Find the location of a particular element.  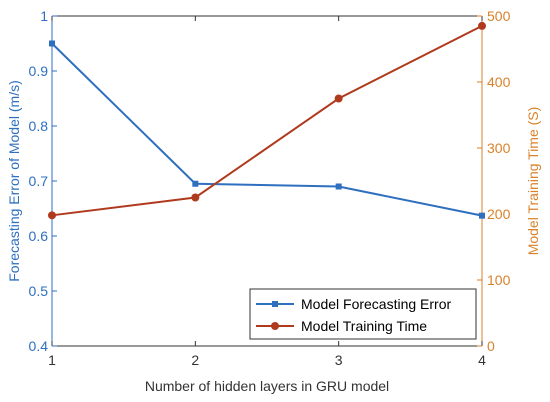

right-tick-label: 0 is located at coordinates (491, 346).